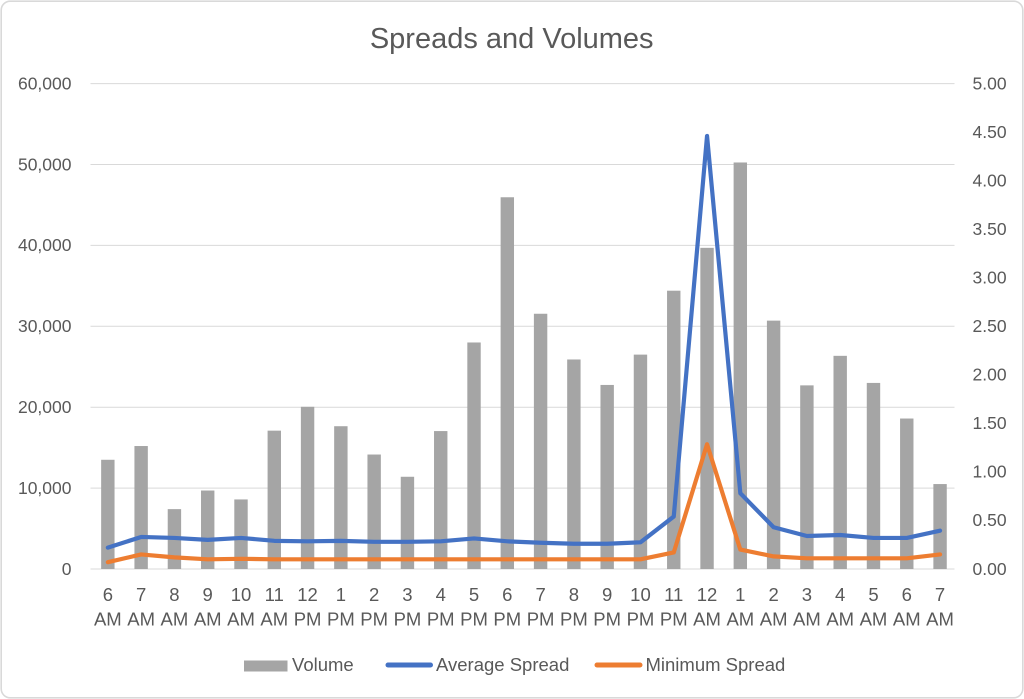 The height and width of the screenshot is (699, 1024). I want to click on svg-text: 0.00, so click(990, 569).